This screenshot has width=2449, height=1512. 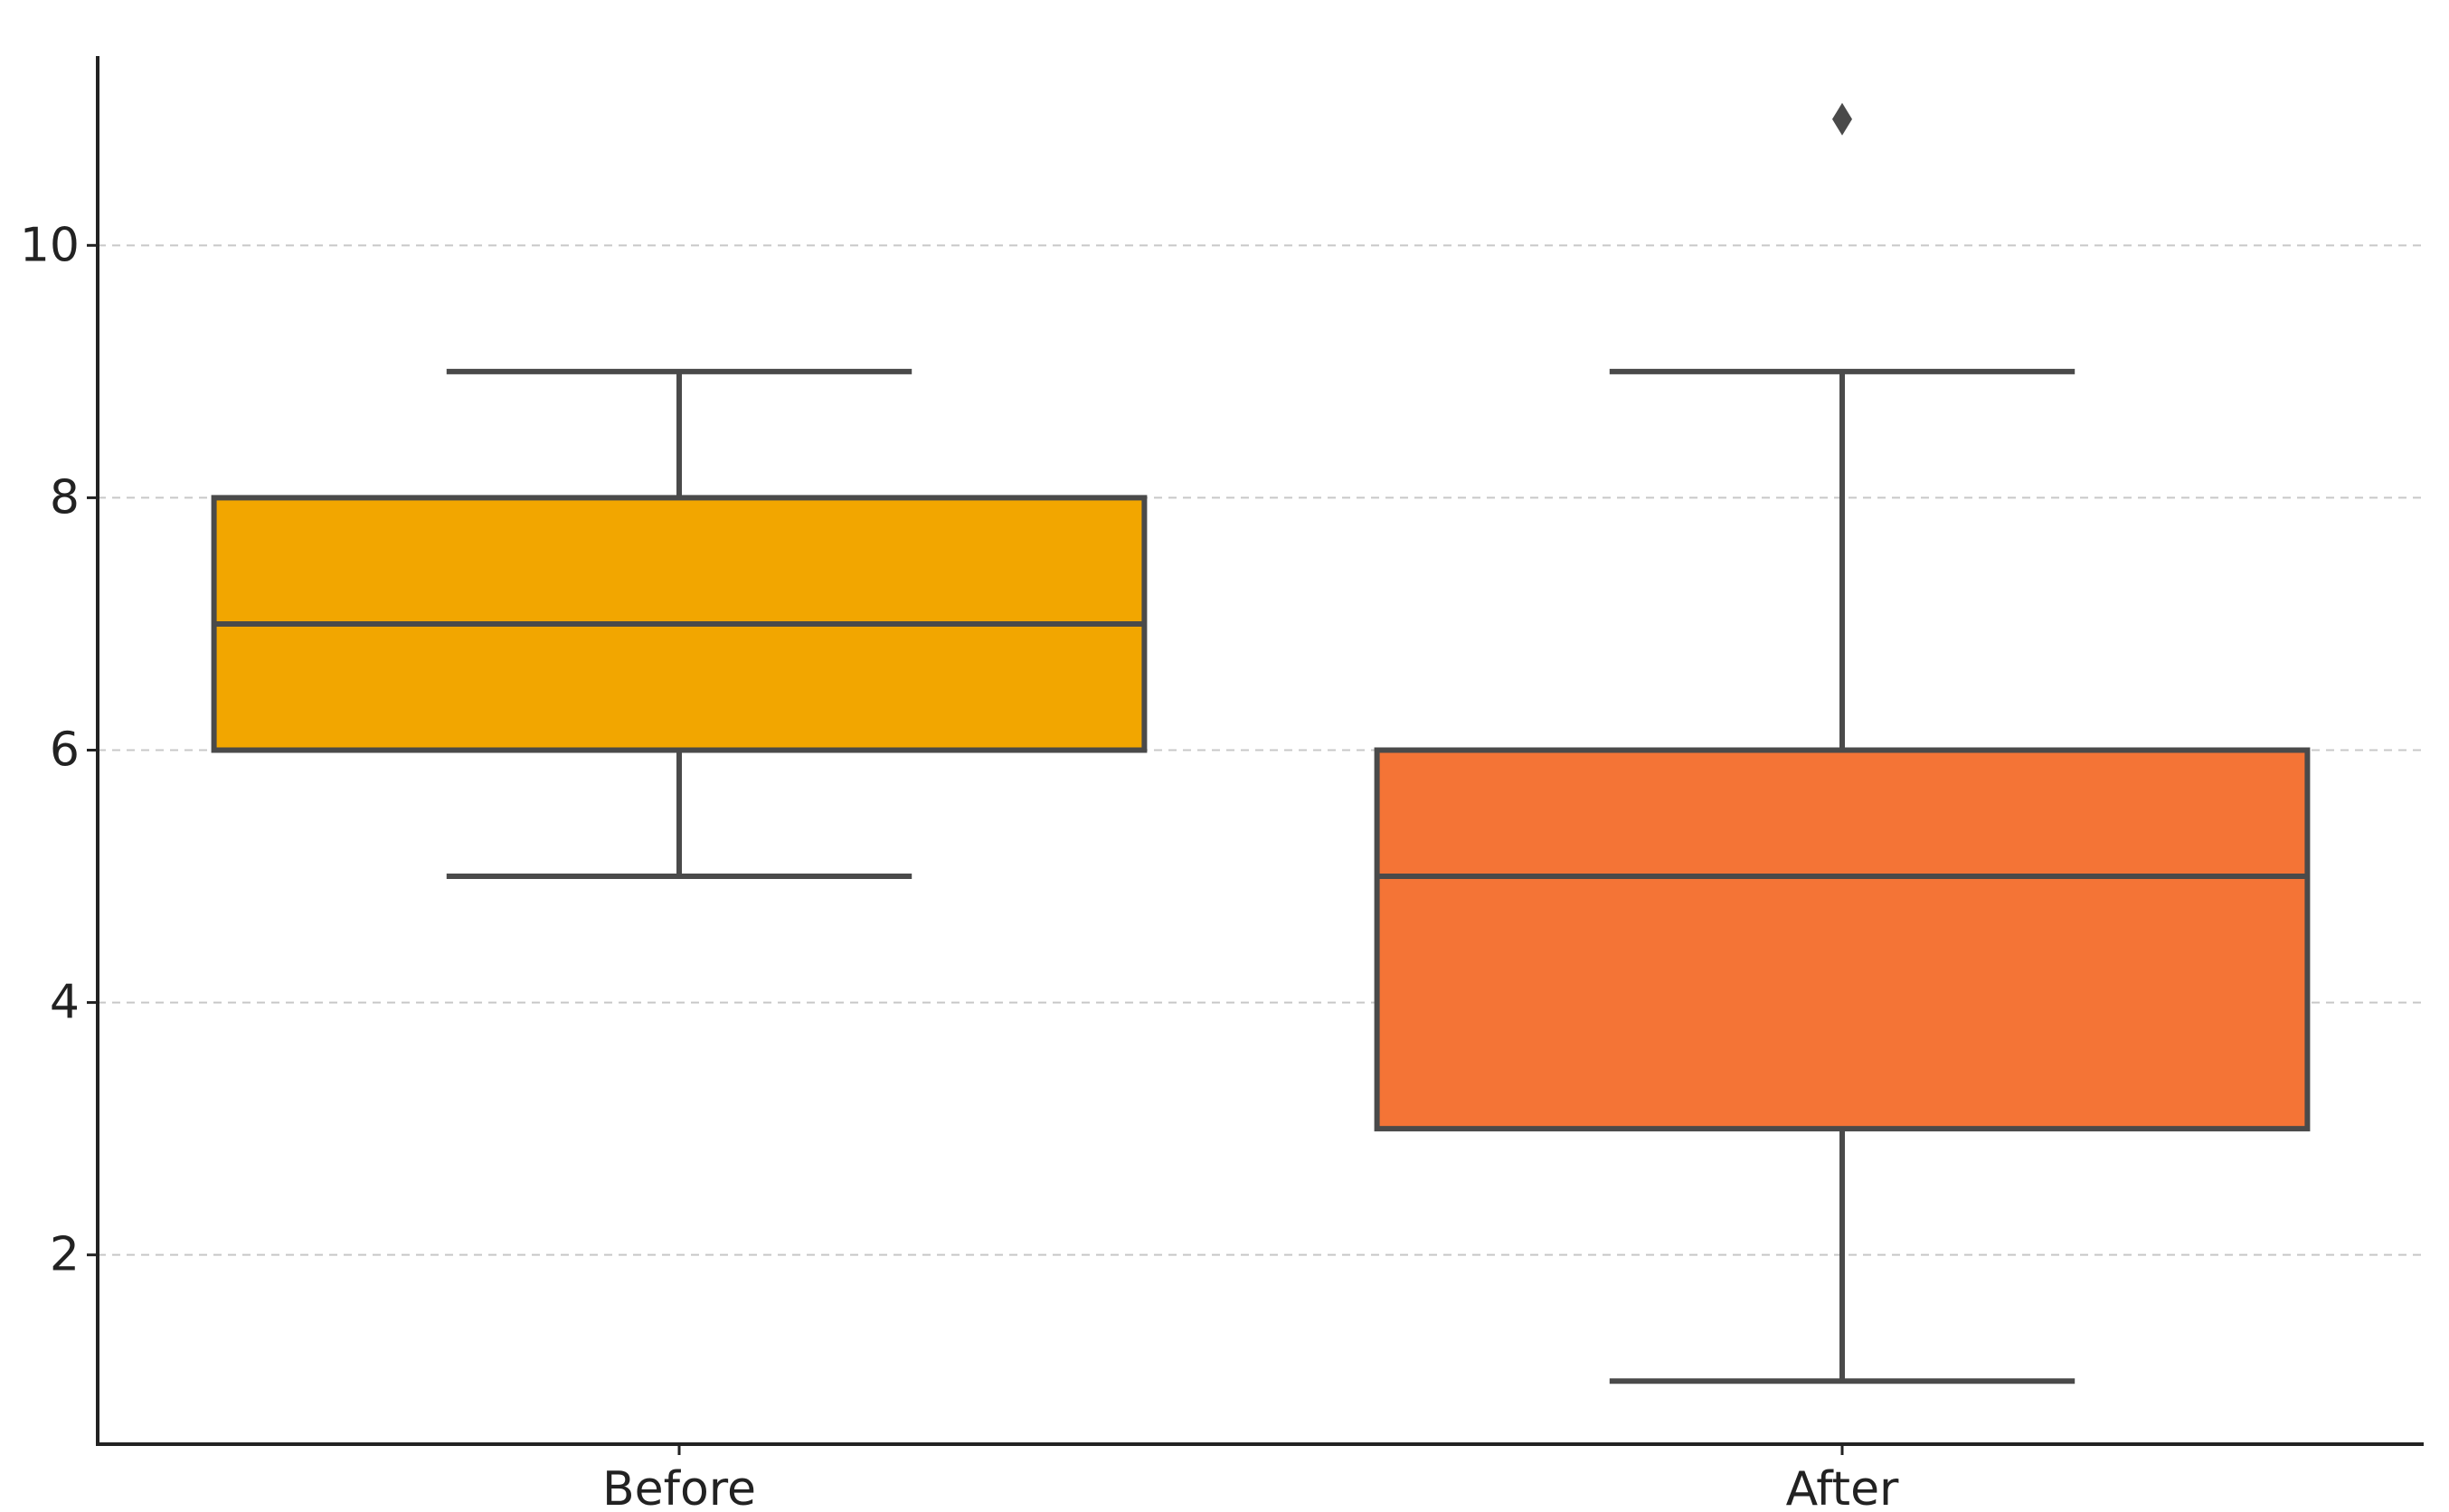 I want to click on y-tick-label: 6, so click(x=65, y=750).